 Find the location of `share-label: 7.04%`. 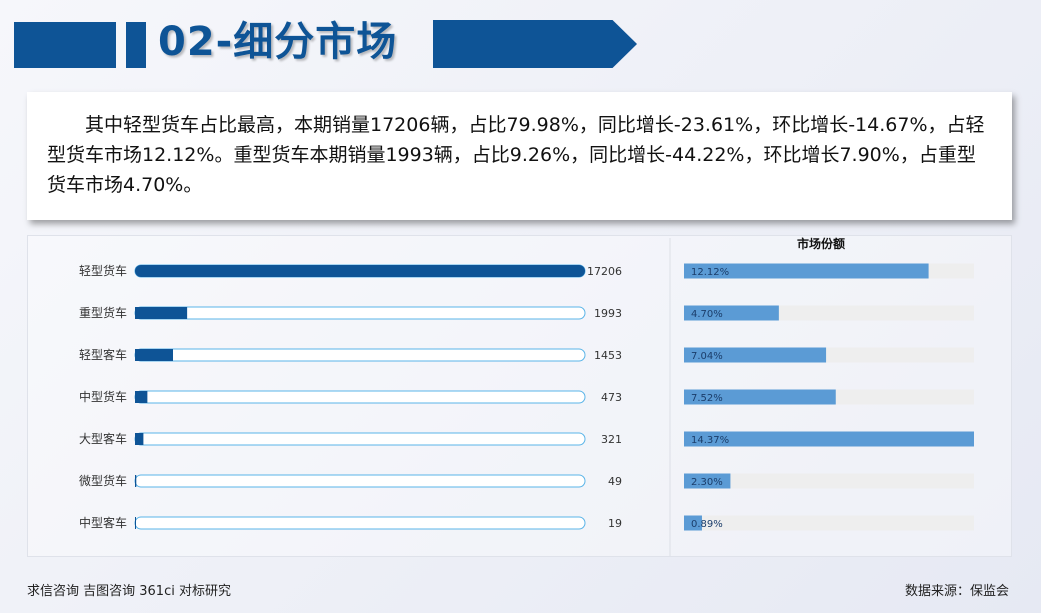

share-label: 7.04% is located at coordinates (707, 356).